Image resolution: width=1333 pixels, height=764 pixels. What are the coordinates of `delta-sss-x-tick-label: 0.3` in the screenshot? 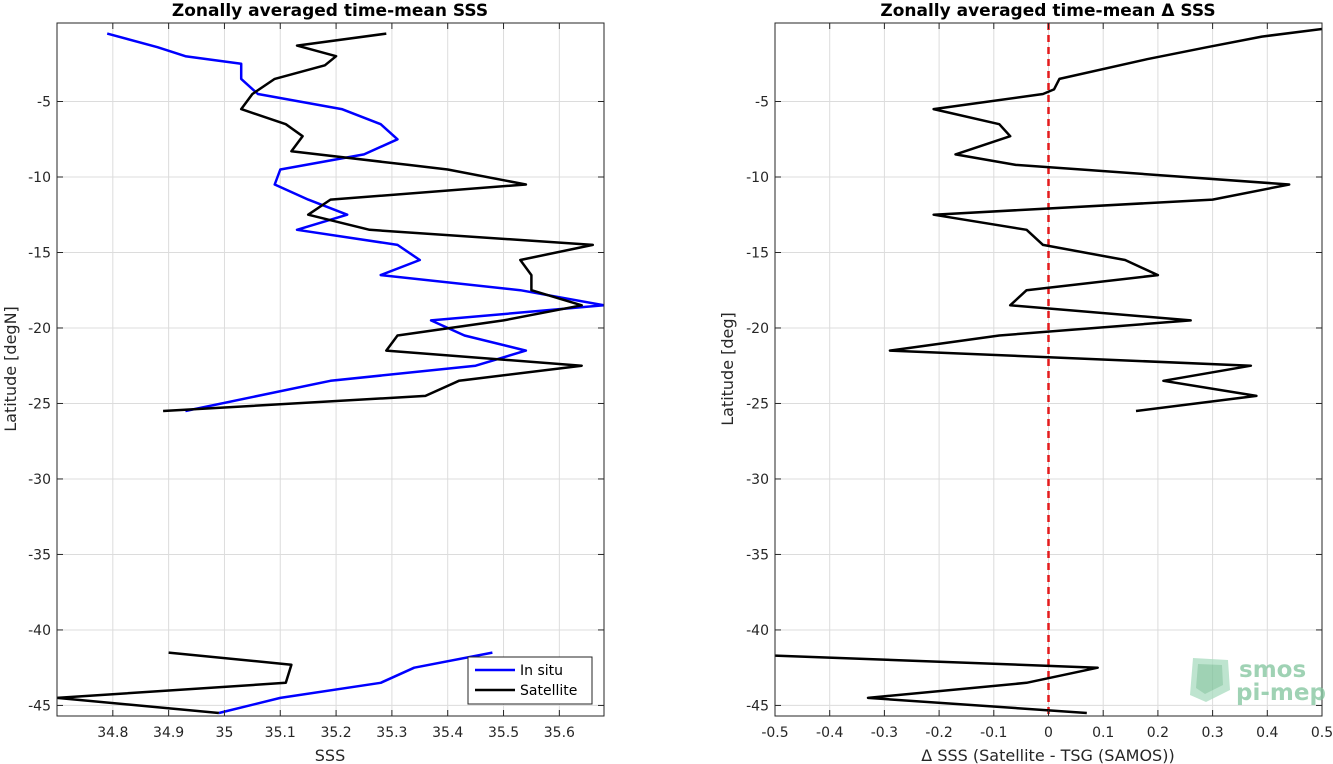 It's located at (1212, 733).